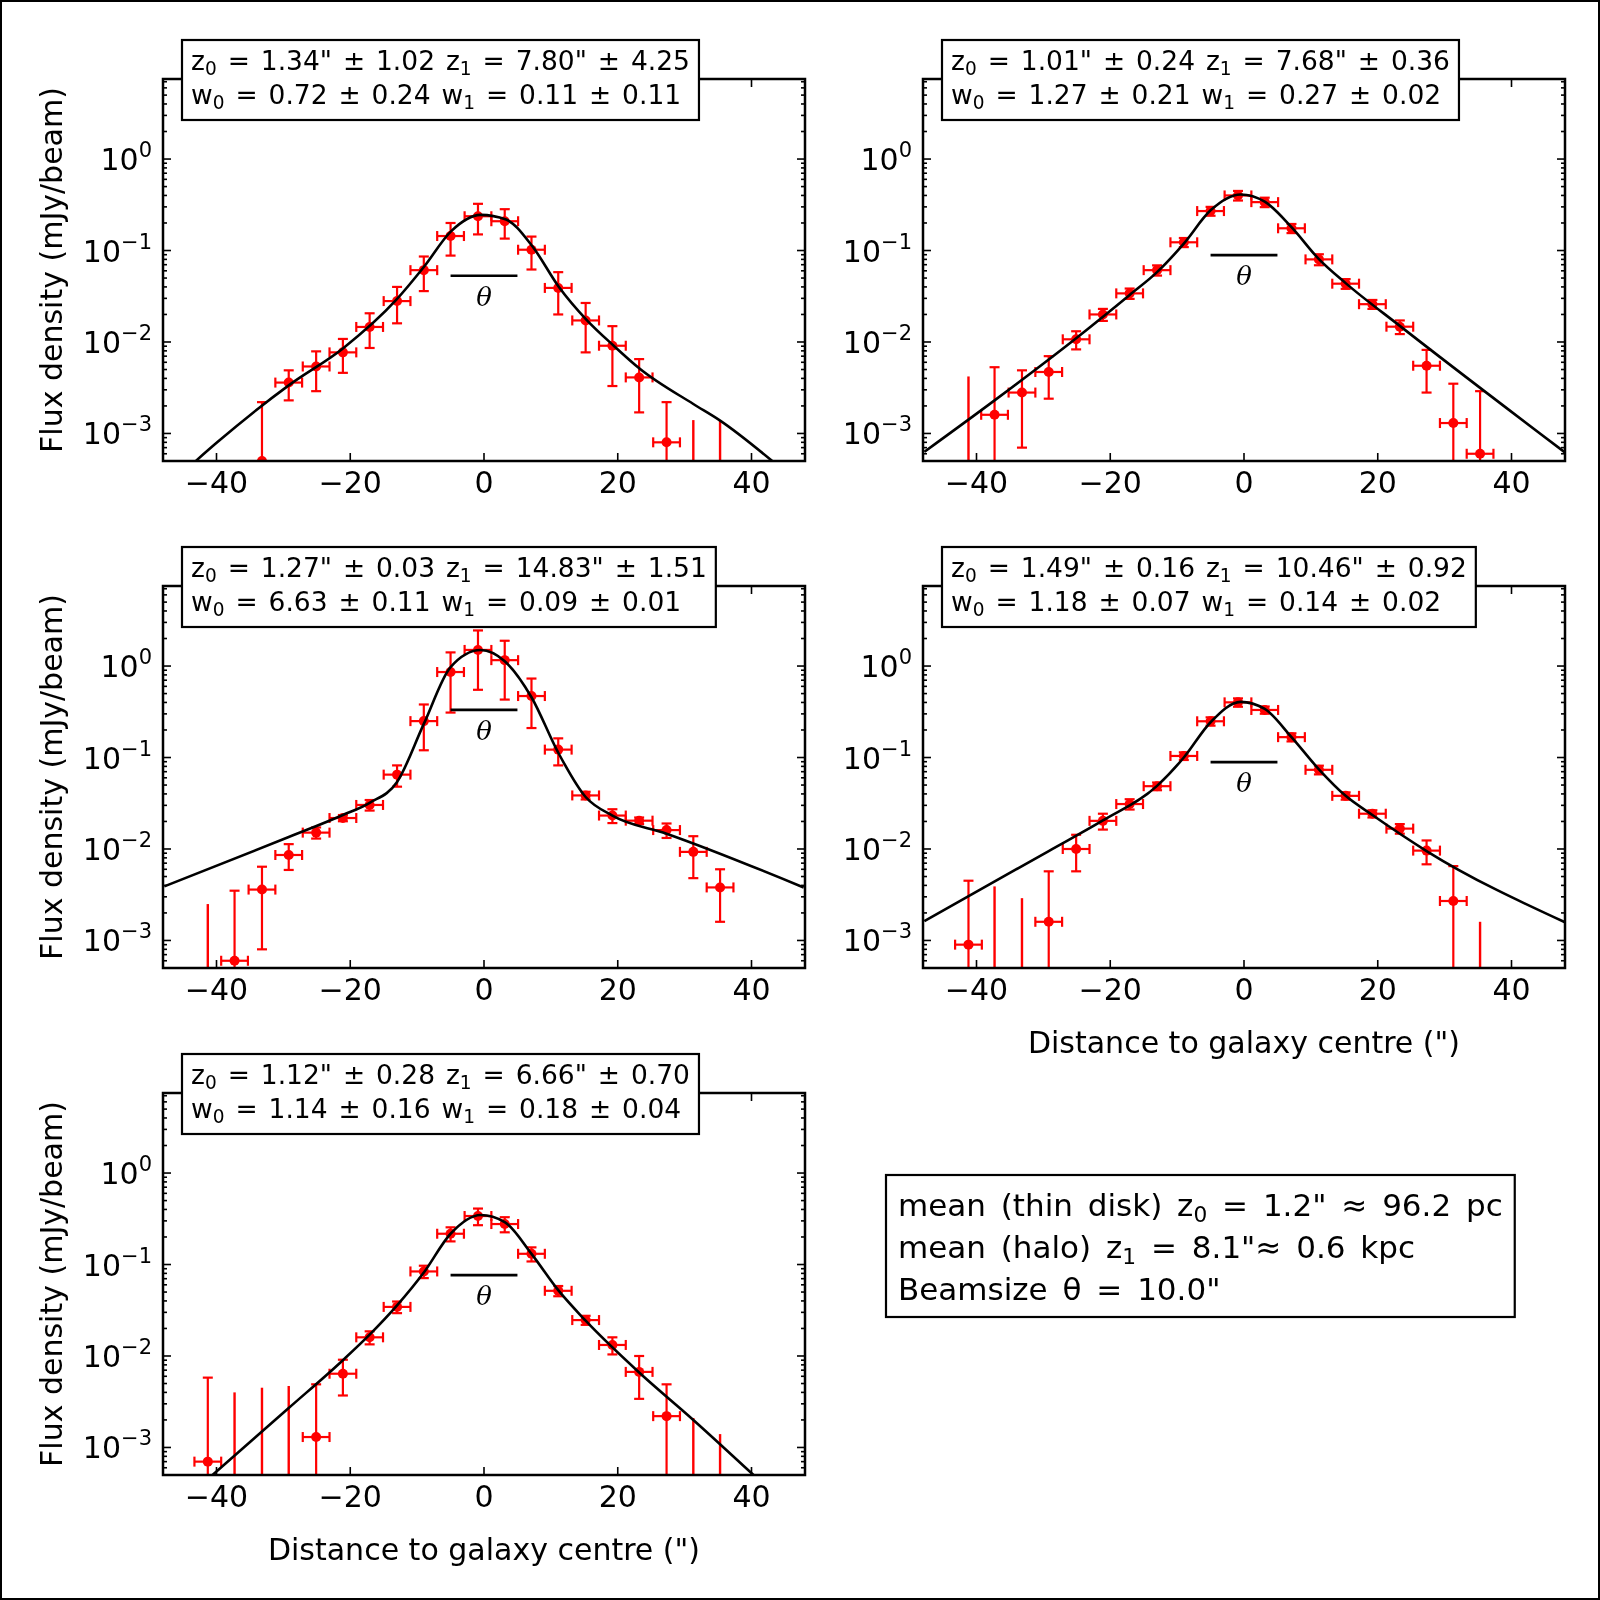  What do you see at coordinates (1196, 603) in the screenshot?
I see `annotation: w$_{0}$ = 1.18 ± 0.07 w$_{1}$ = 0.14 ± 0.02` at bounding box center [1196, 603].